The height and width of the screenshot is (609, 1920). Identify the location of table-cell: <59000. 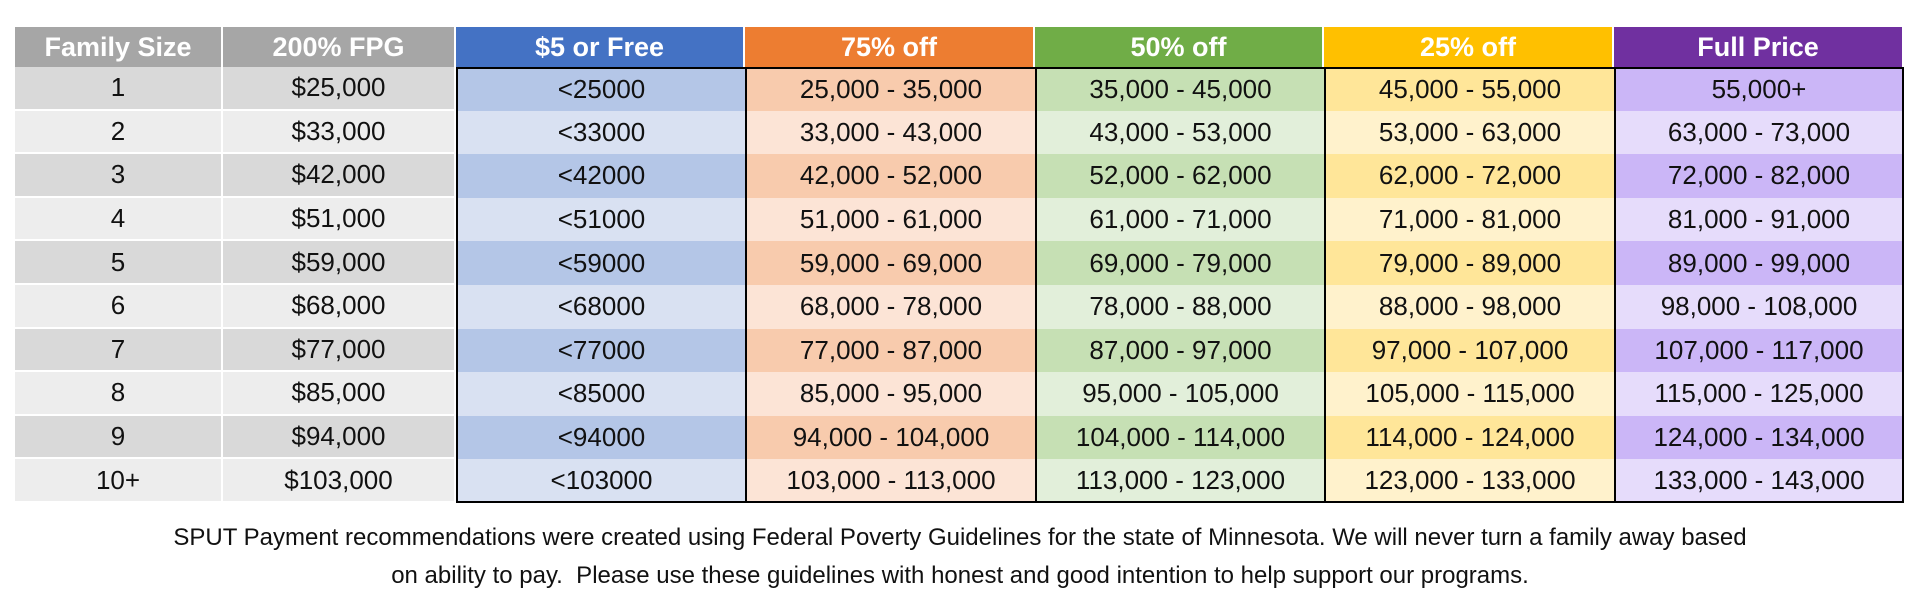
(600, 263).